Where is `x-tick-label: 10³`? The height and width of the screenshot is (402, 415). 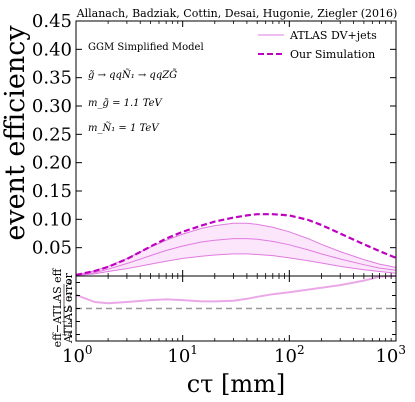 x-tick-label: 10³ is located at coordinates (390, 355).